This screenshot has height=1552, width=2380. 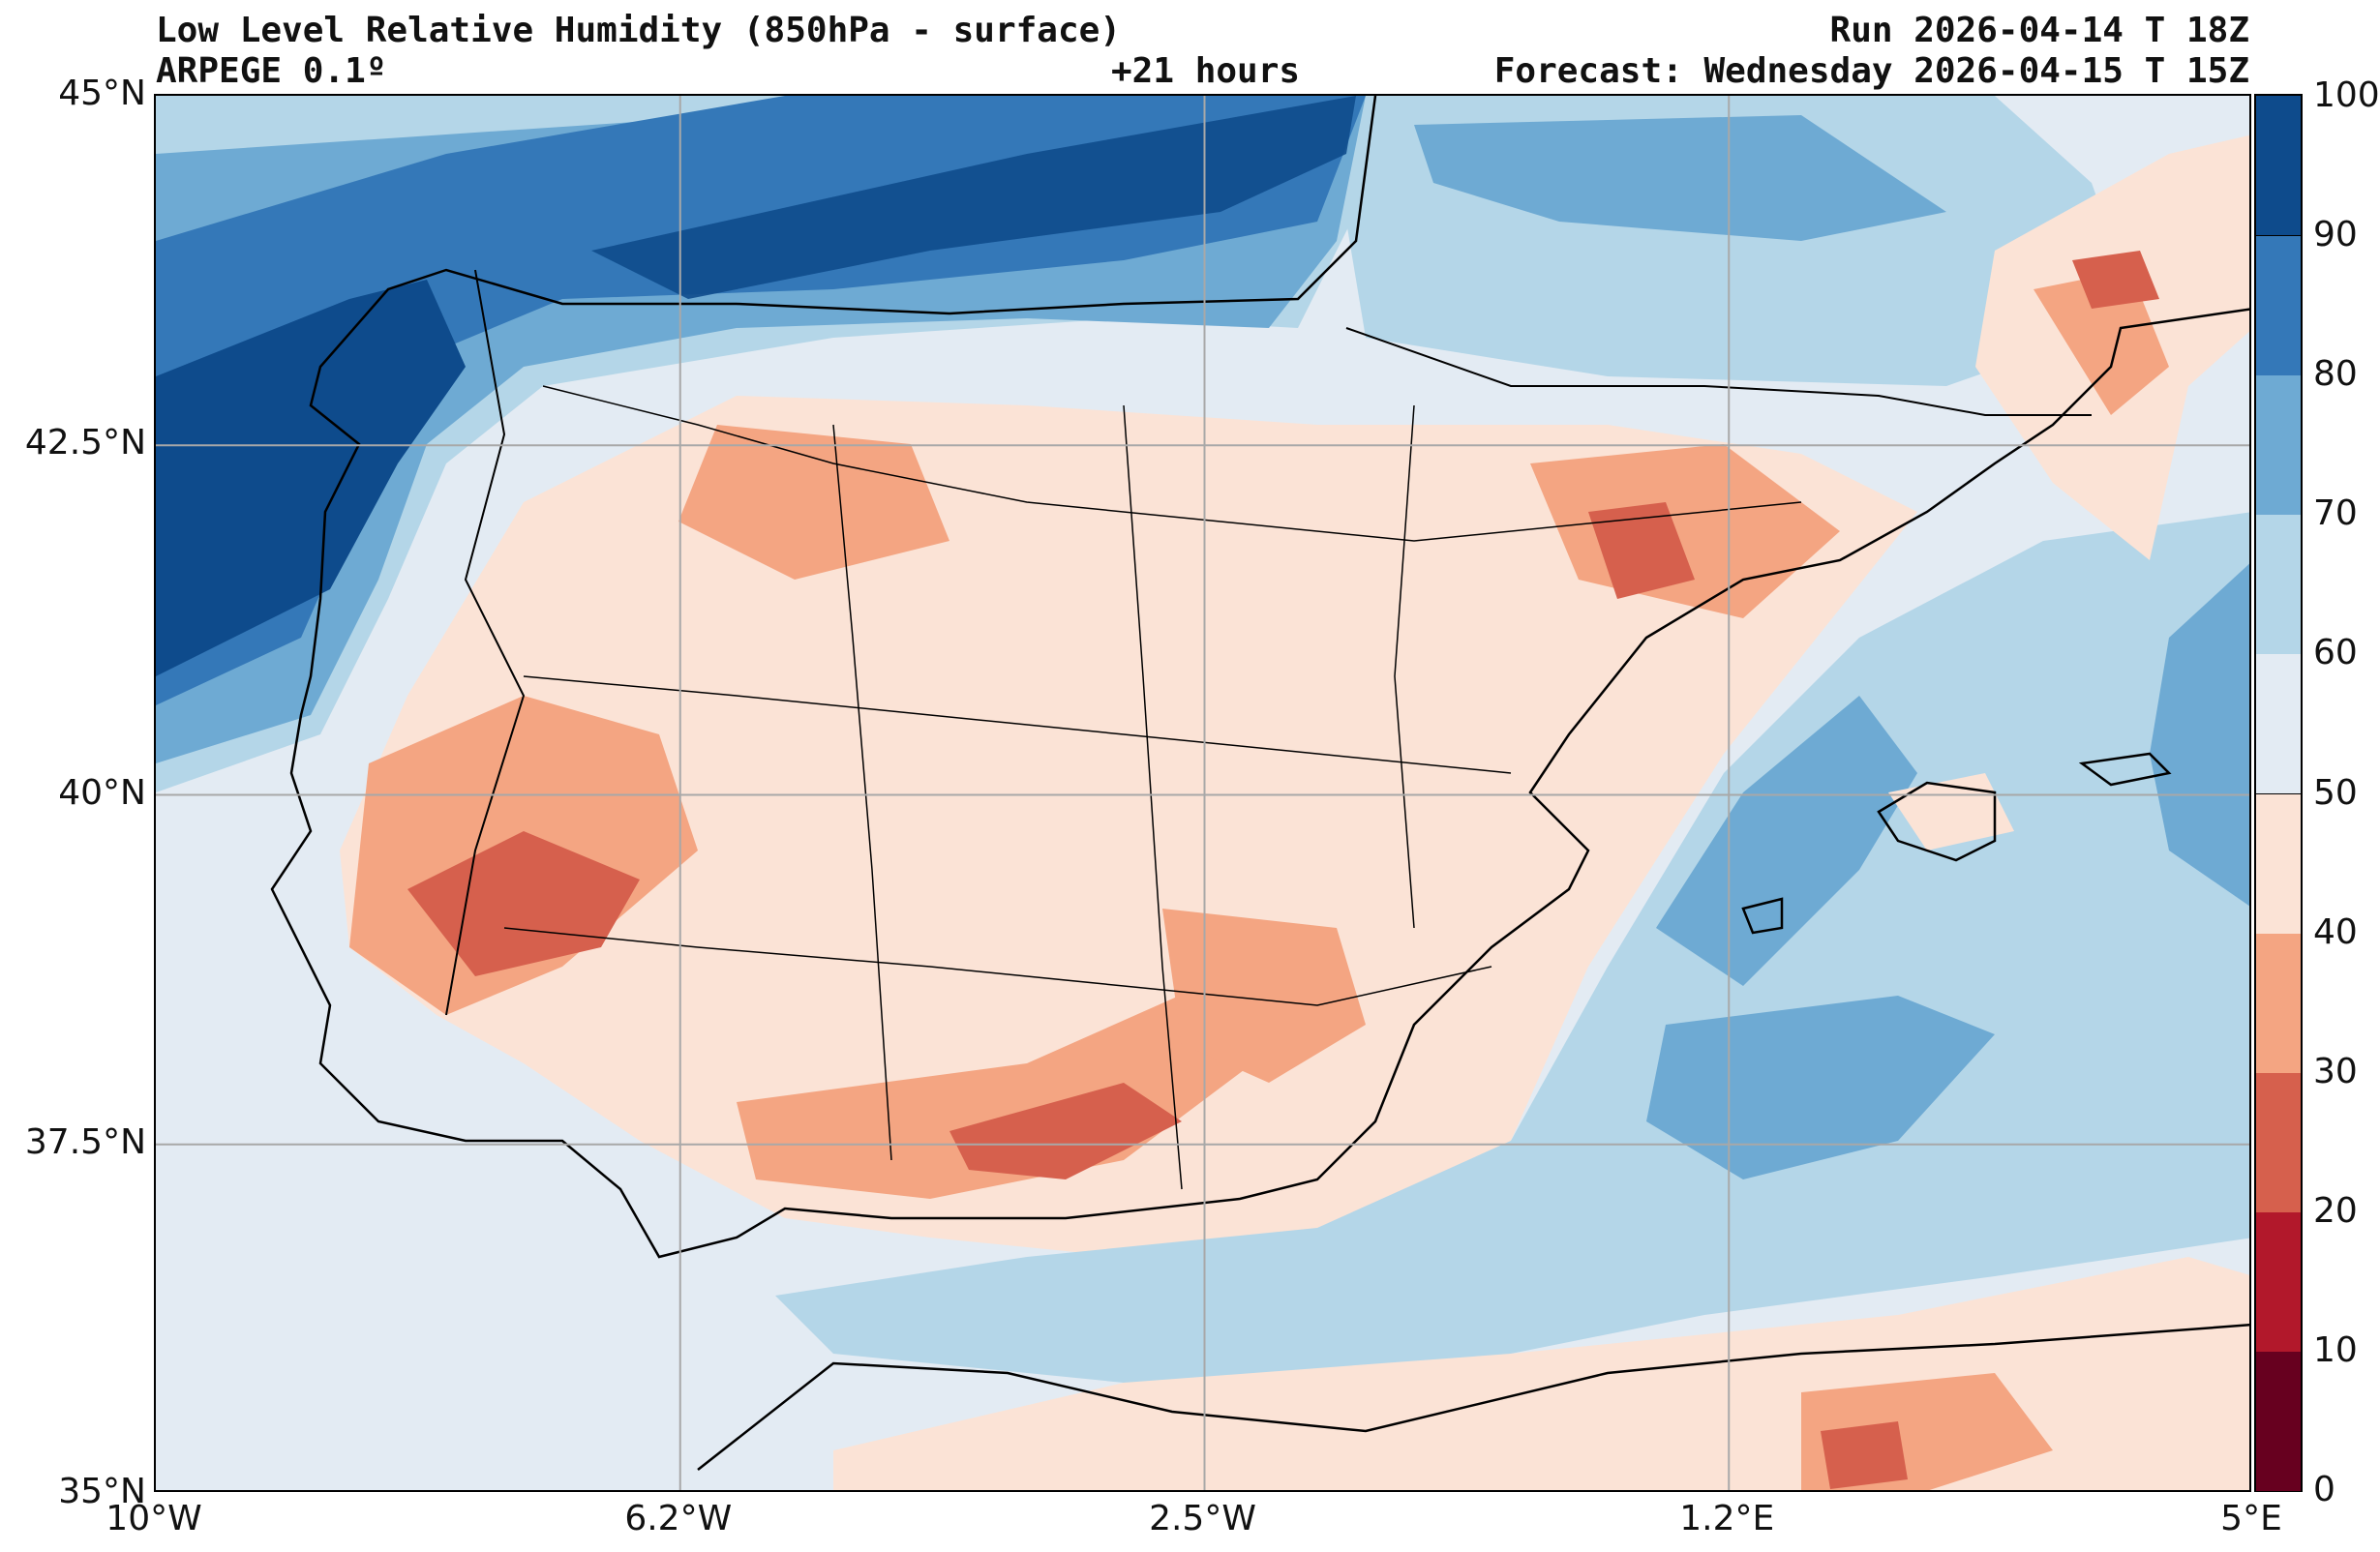 What do you see at coordinates (271, 71) in the screenshot?
I see `model-label: ARPEGE 0.1º` at bounding box center [271, 71].